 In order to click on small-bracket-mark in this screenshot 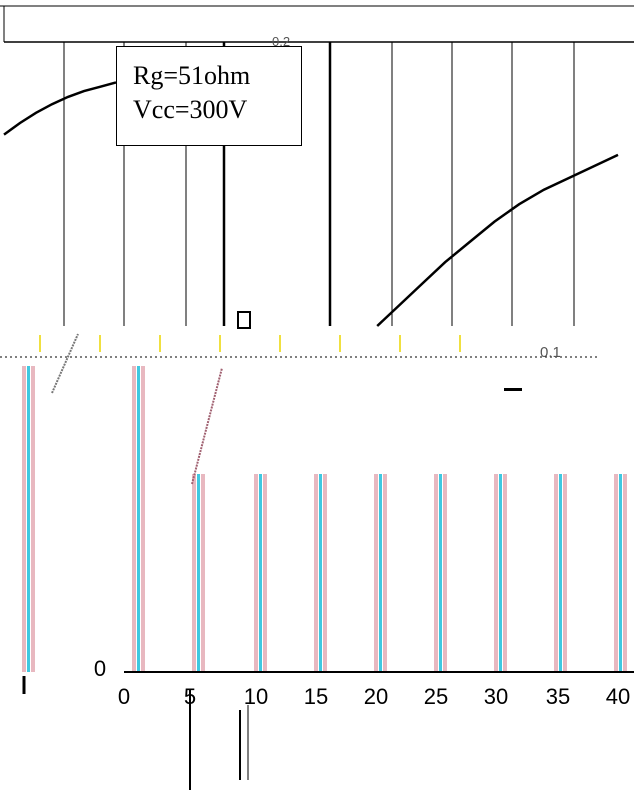, I will do `click(244, 320)`.